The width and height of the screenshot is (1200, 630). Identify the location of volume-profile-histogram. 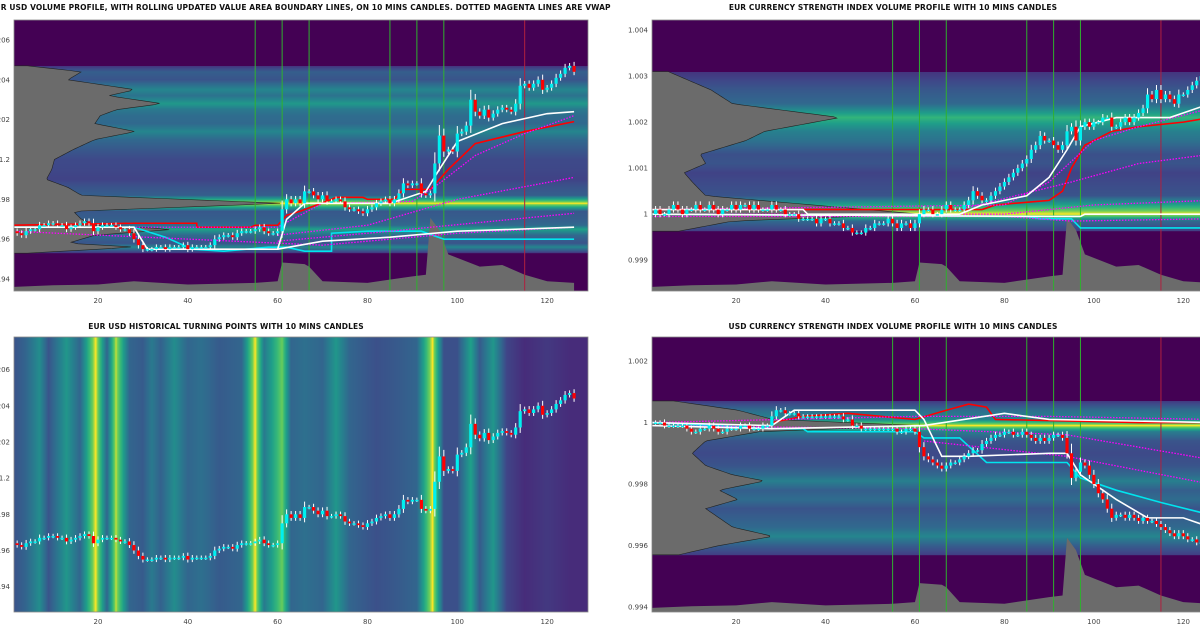
(783, 478).